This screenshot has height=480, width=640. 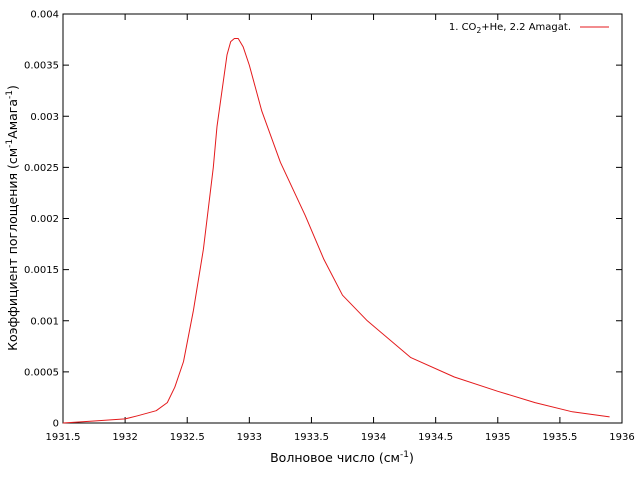 I want to click on x-tick-label: 1934.5, so click(x=435, y=437).